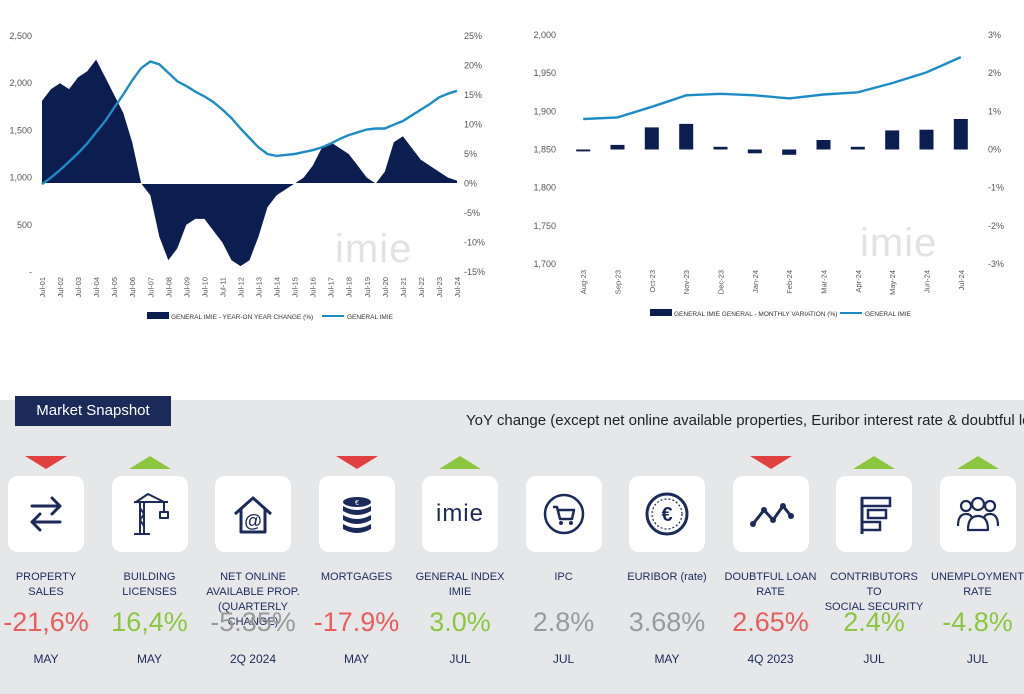  I want to click on right-tick-label: 5%, so click(470, 154).